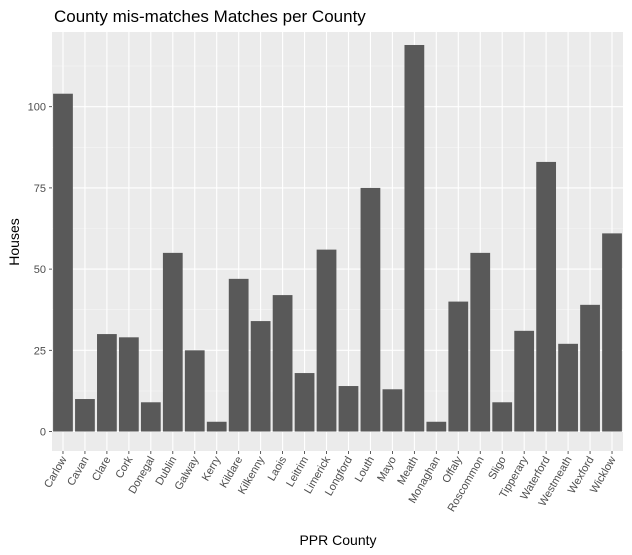  What do you see at coordinates (107, 383) in the screenshot?
I see `bar-clare` at bounding box center [107, 383].